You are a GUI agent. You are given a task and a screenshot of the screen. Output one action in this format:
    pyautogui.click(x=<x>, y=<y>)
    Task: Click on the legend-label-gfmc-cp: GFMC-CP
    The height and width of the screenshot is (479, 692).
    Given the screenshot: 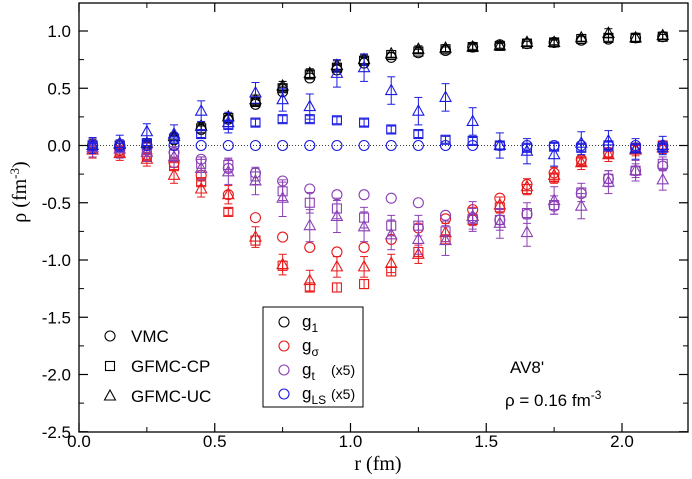 What is the action you would take?
    pyautogui.click(x=170, y=366)
    